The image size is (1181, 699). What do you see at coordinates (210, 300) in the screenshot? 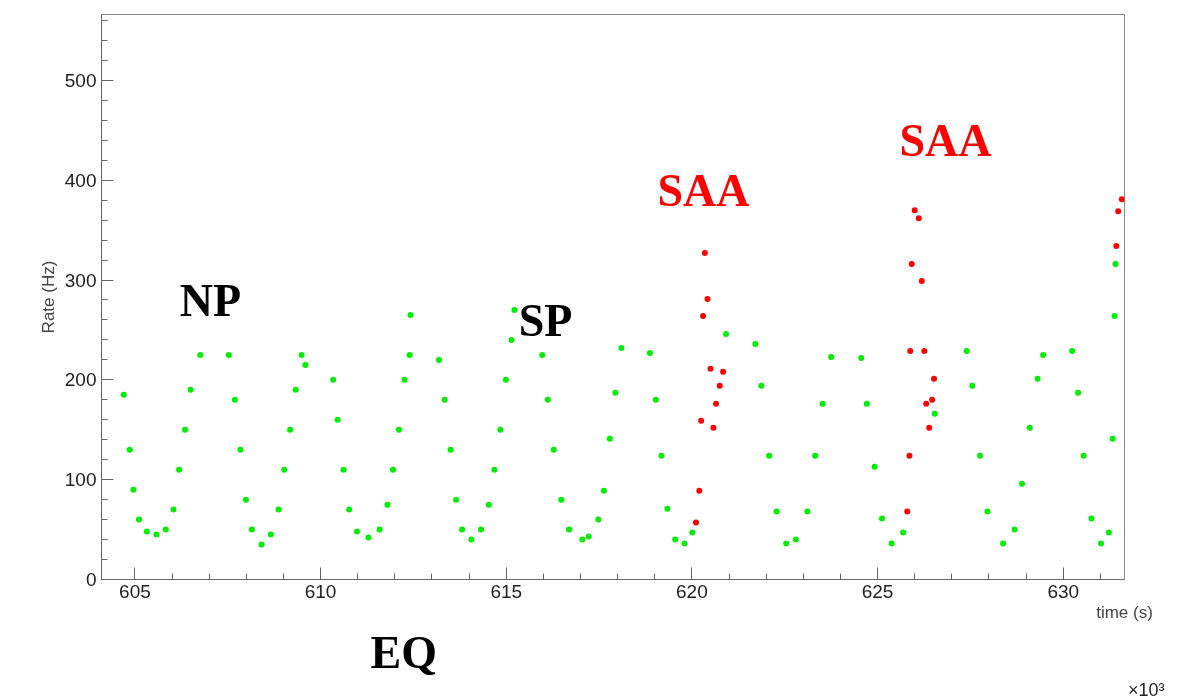
I see `annotation: NP` at bounding box center [210, 300].